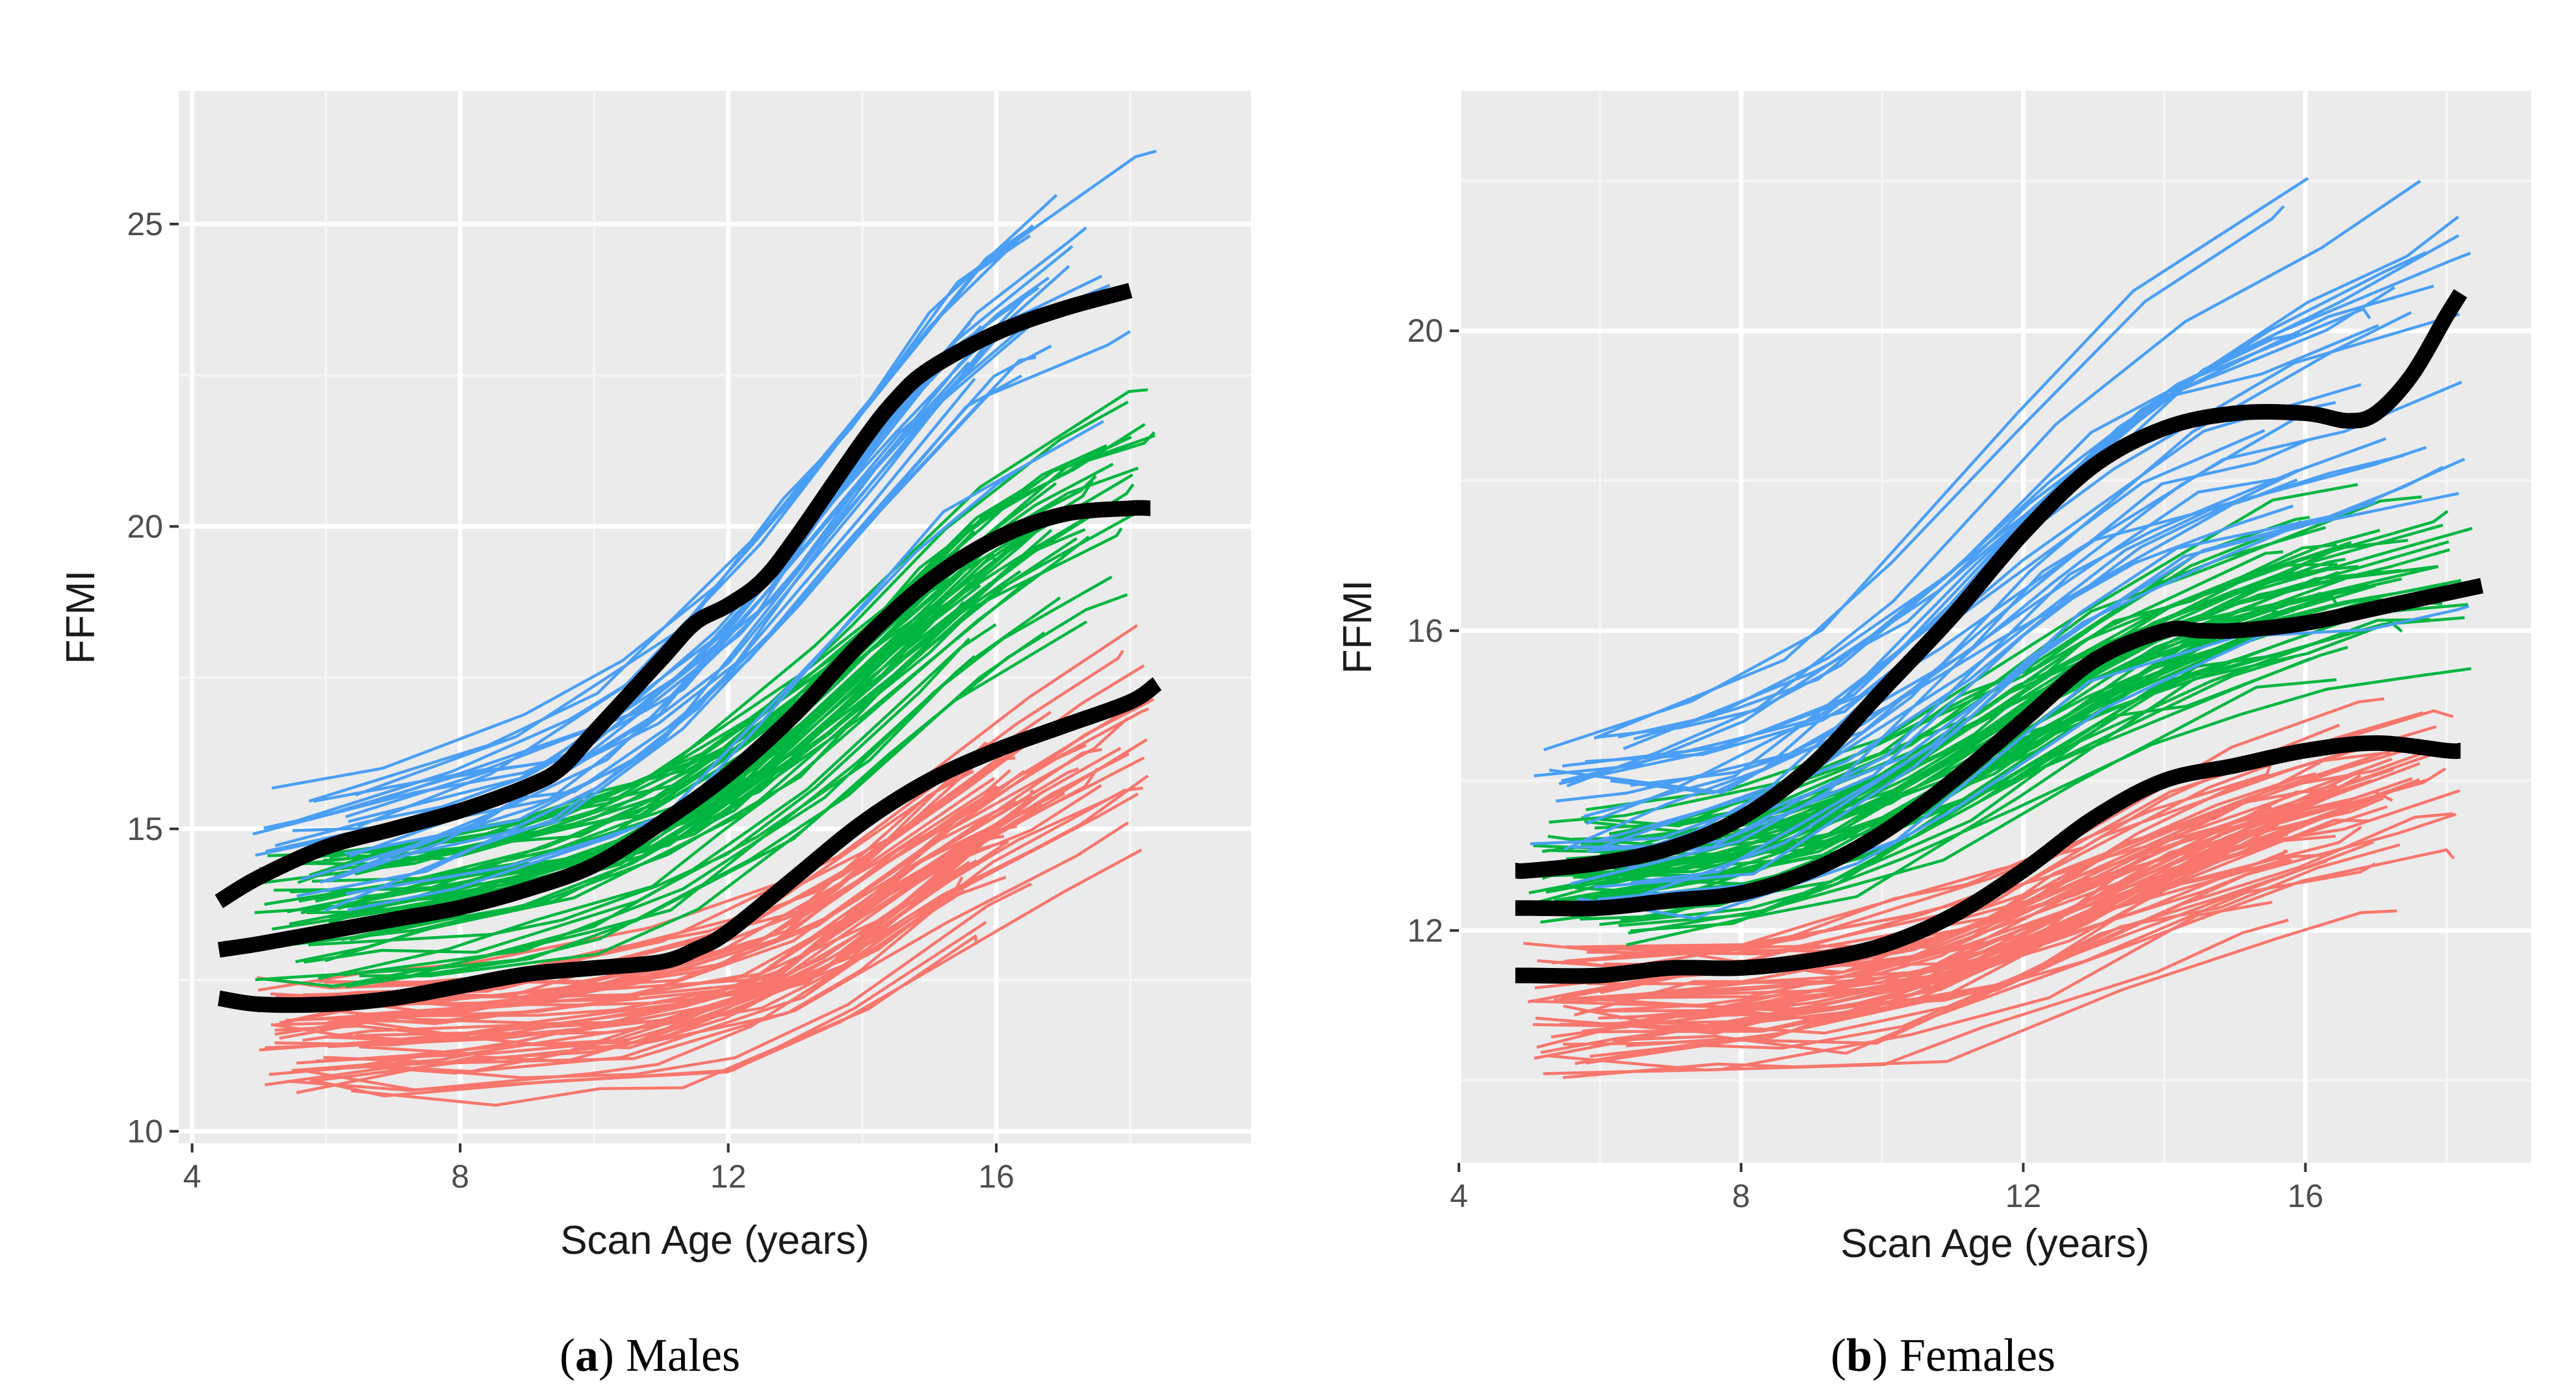  What do you see at coordinates (145, 829) in the screenshot?
I see `y-tick-label: 15` at bounding box center [145, 829].